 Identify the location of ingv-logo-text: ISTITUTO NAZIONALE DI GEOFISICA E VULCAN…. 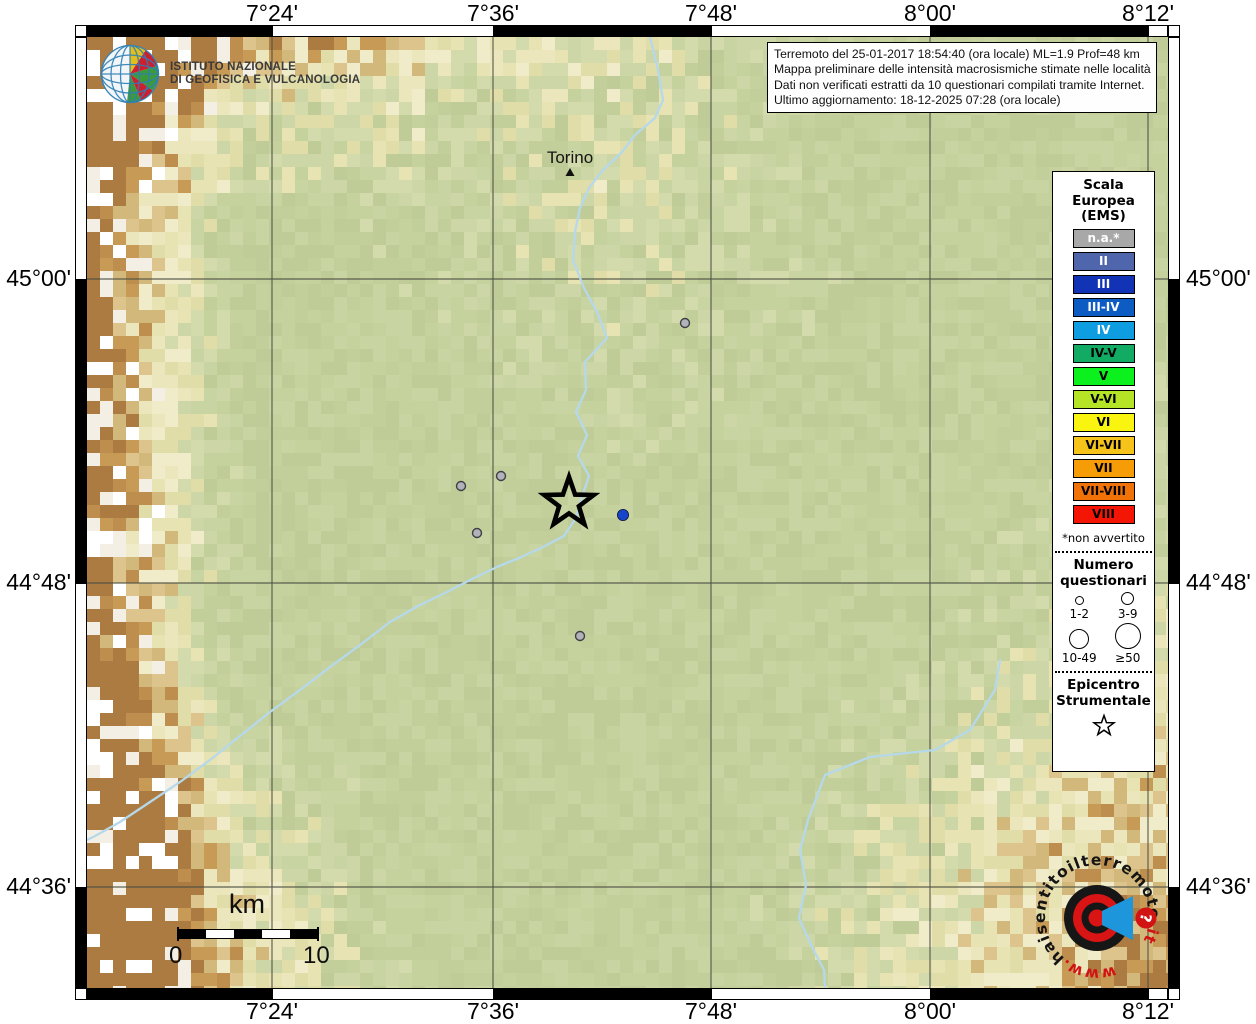
(265, 74).